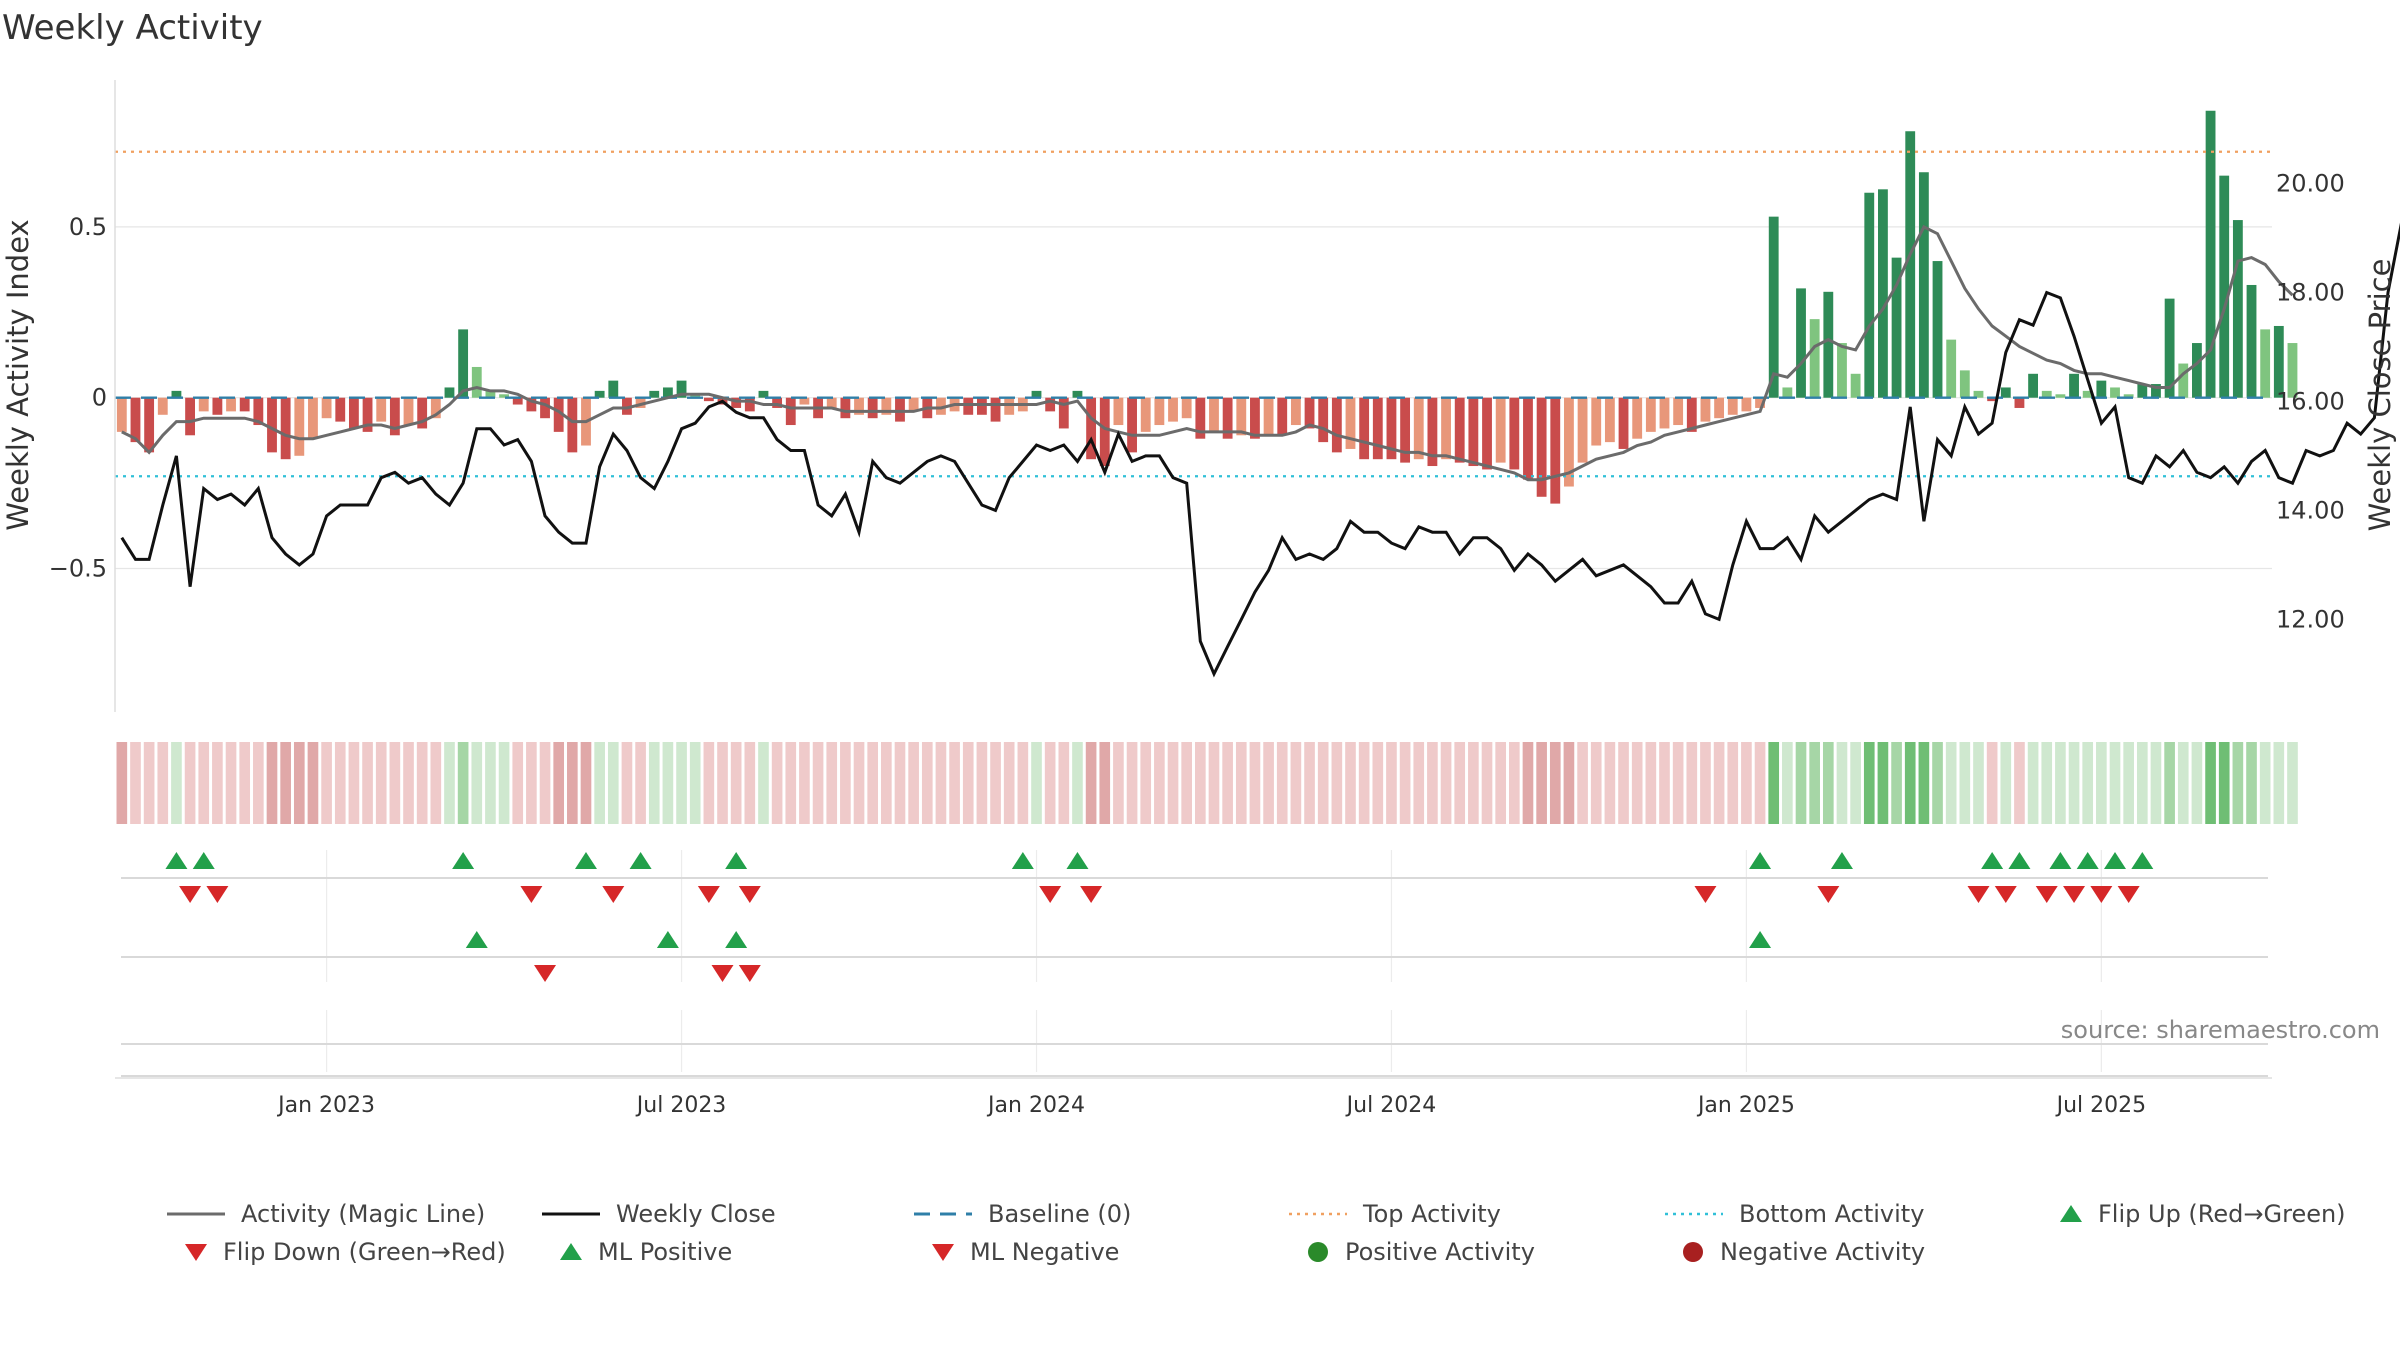 This screenshot has height=1350, width=2400. What do you see at coordinates (2310, 619) in the screenshot?
I see `y2-tick-label: 12.00` at bounding box center [2310, 619].